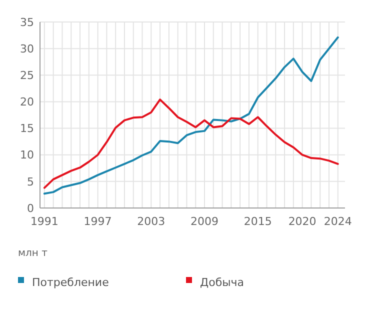  I want to click on y-tick-label: 25, so click(27, 75).